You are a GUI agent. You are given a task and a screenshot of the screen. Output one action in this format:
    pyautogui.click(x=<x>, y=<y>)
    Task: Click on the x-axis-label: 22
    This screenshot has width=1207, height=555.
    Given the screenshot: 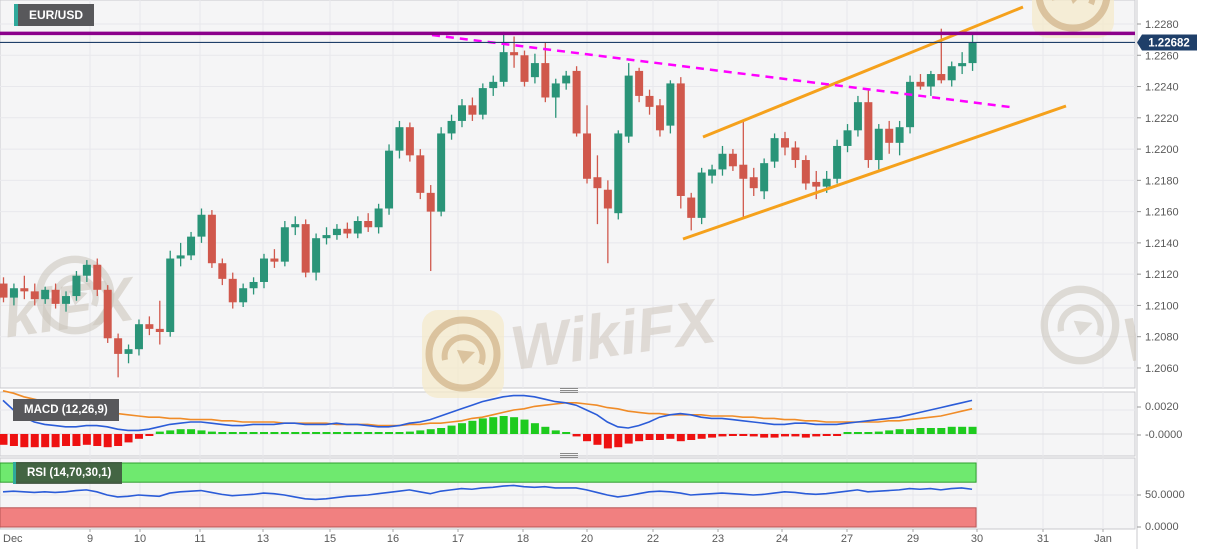 What is the action you would take?
    pyautogui.click(x=653, y=539)
    